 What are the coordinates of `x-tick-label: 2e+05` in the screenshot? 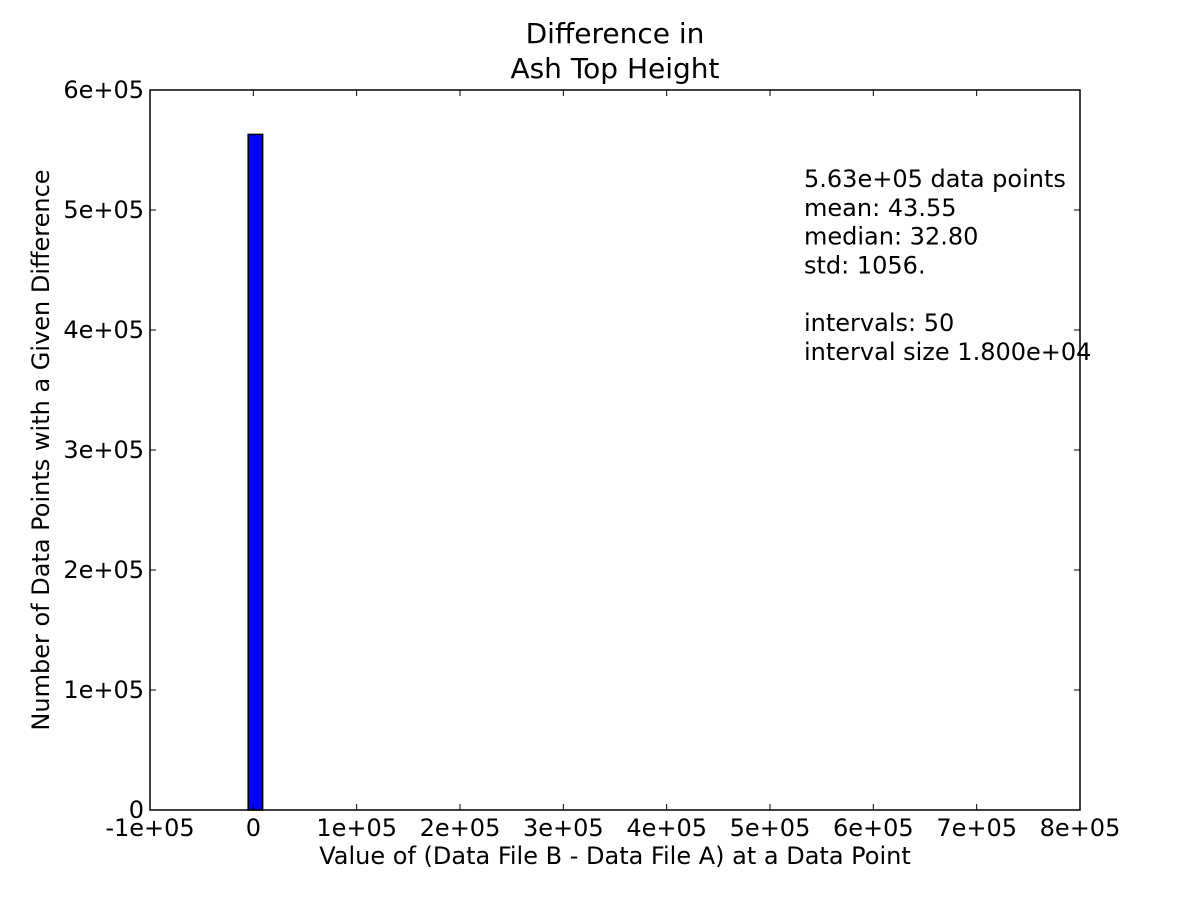 It's located at (460, 828).